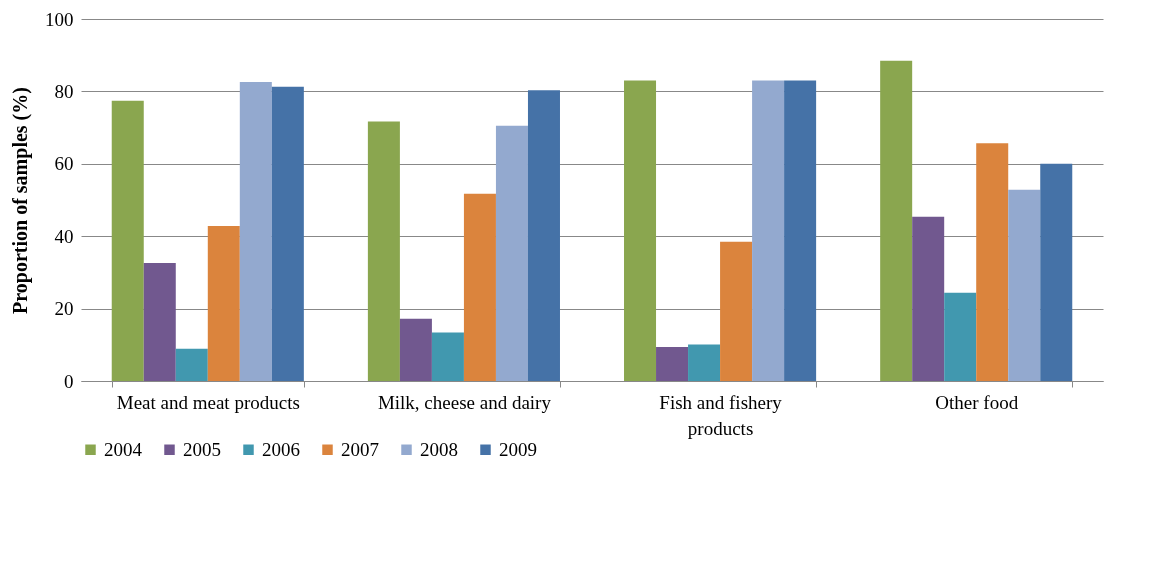 The height and width of the screenshot is (567, 1156). Describe the element at coordinates (20, 200) in the screenshot. I see `y-axis-title: Proportion of samples (%)` at that location.